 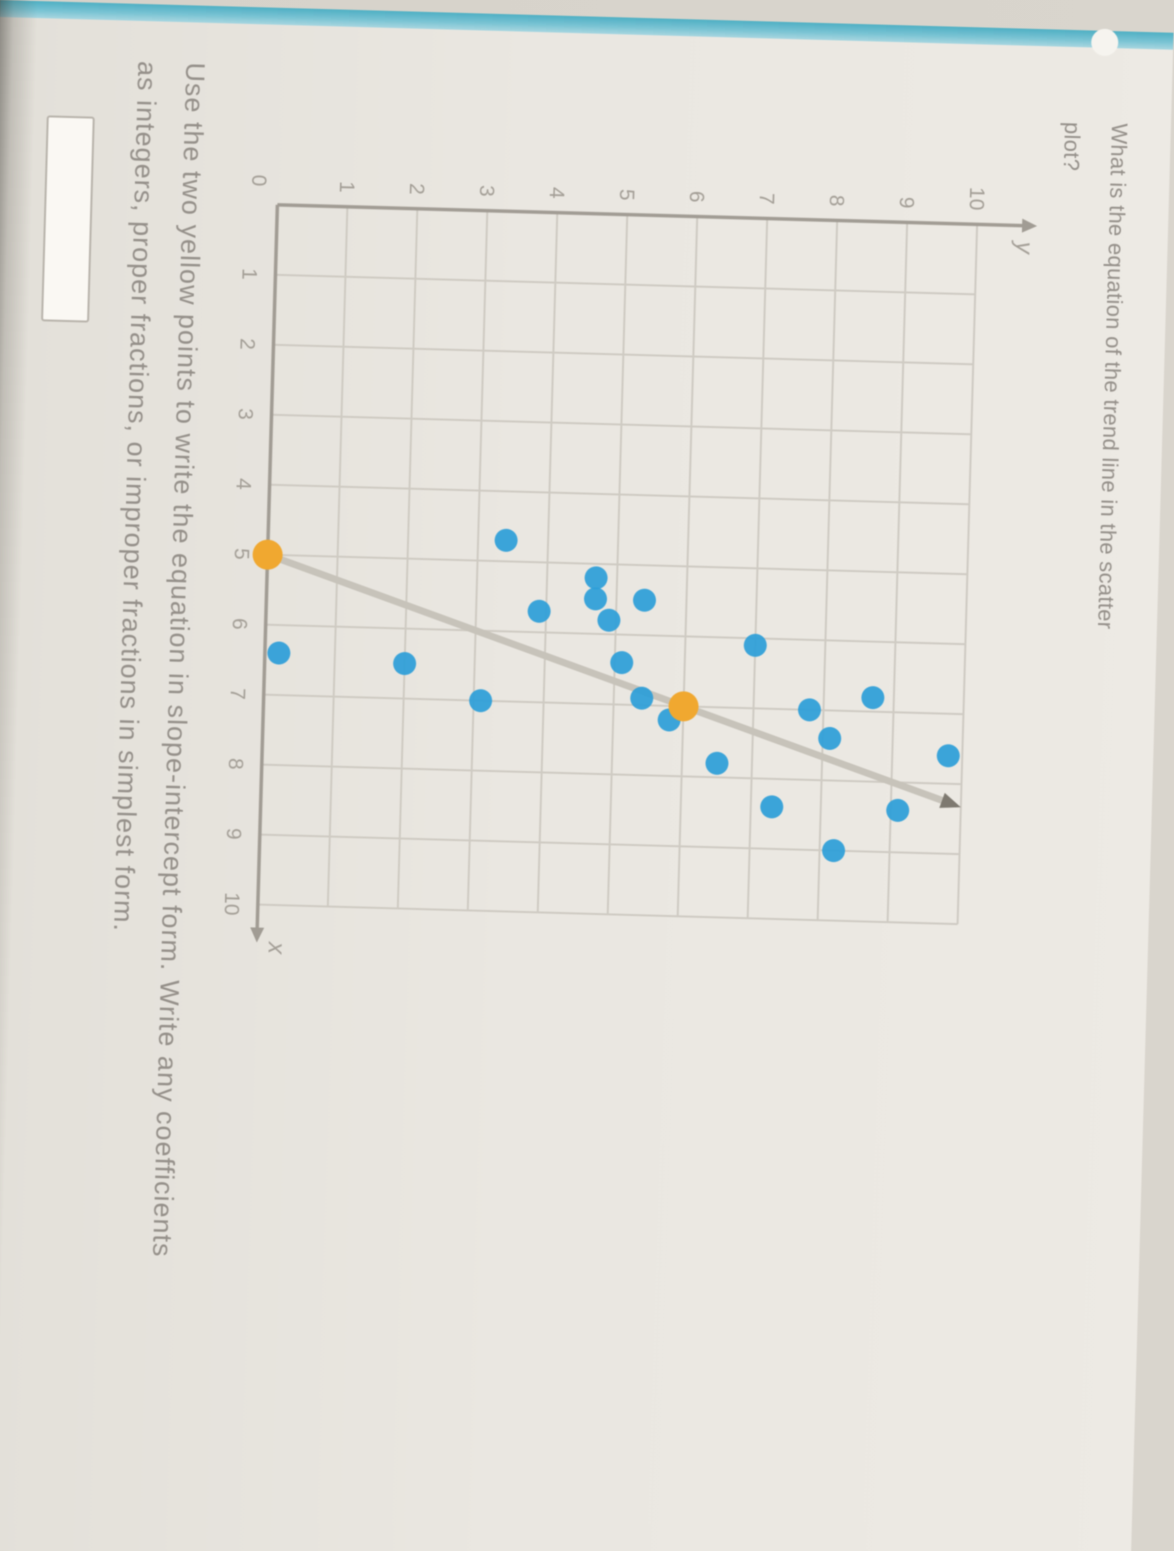 What do you see at coordinates (68, 219) in the screenshot?
I see `answer-input` at bounding box center [68, 219].